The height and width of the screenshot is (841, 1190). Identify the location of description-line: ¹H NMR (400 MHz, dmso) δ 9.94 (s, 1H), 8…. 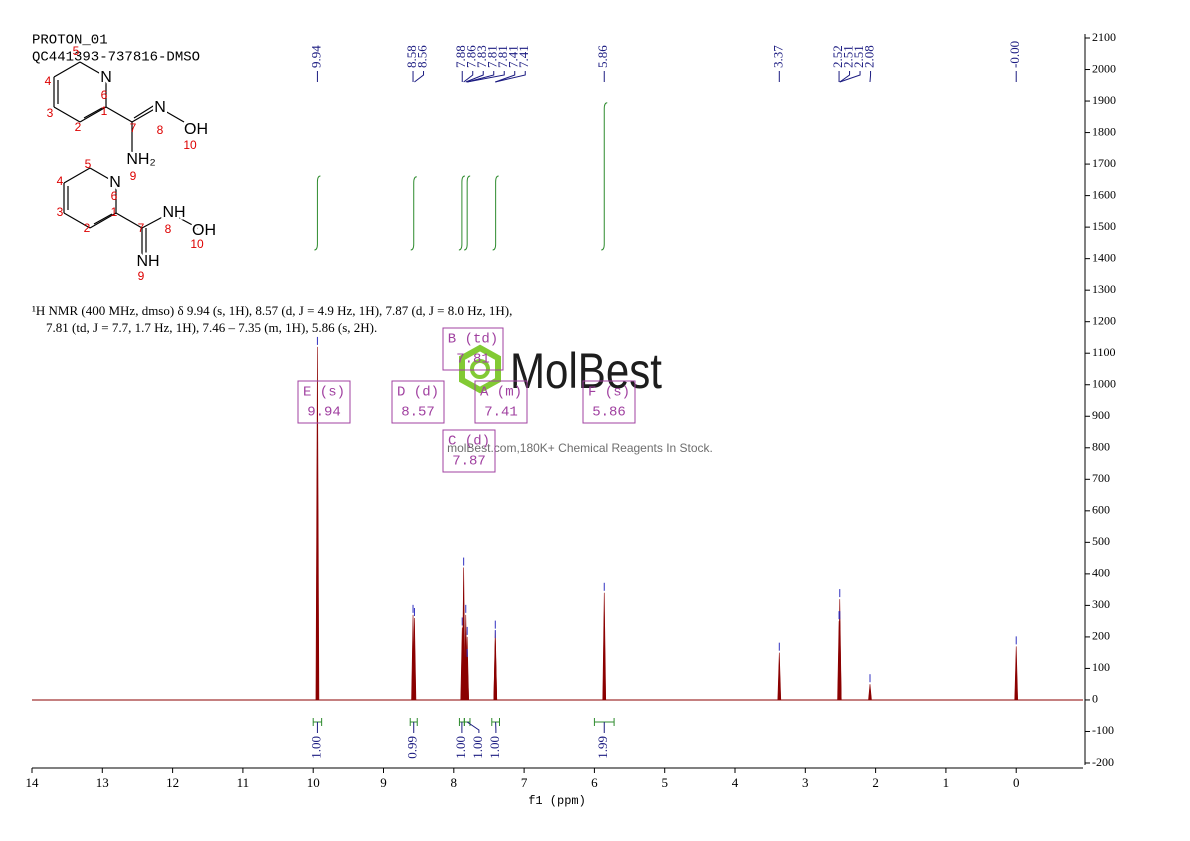
(272, 310).